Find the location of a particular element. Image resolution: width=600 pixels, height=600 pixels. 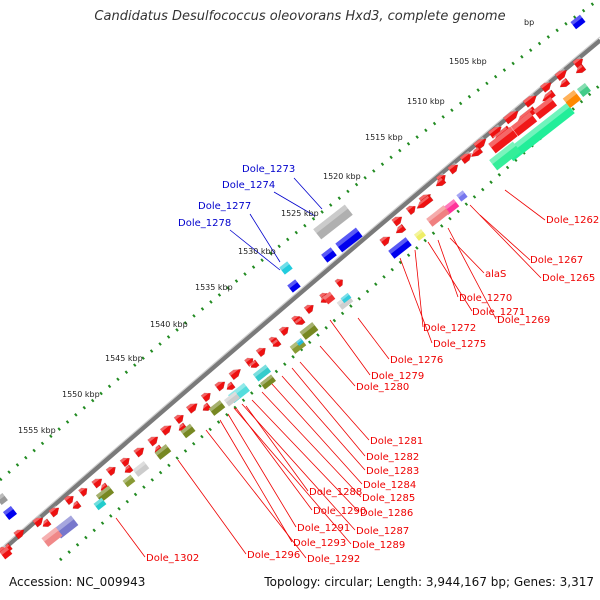

feature-red-small is located at coordinates (6, 553).